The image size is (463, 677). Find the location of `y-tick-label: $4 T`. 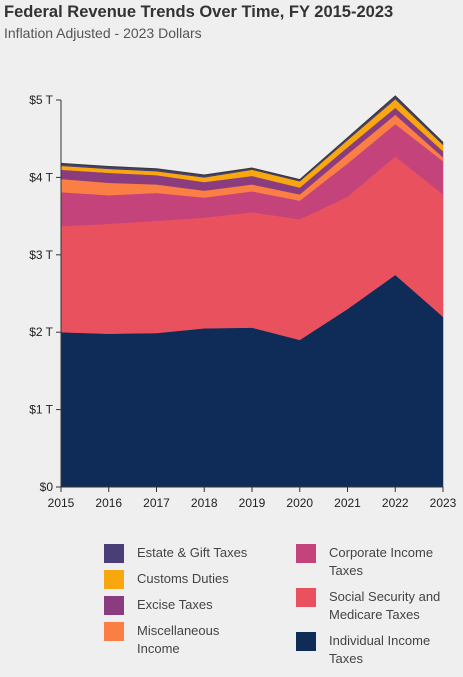

y-tick-label: $4 T is located at coordinates (41, 177).